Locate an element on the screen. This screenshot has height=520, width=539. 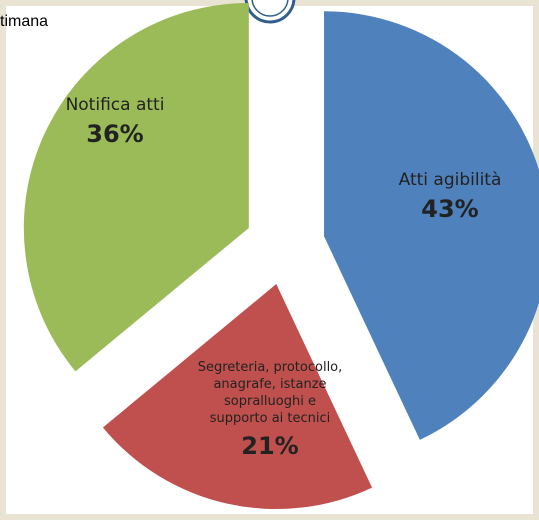
slice-label: Atti agibilità 43% is located at coordinates (450, 196).